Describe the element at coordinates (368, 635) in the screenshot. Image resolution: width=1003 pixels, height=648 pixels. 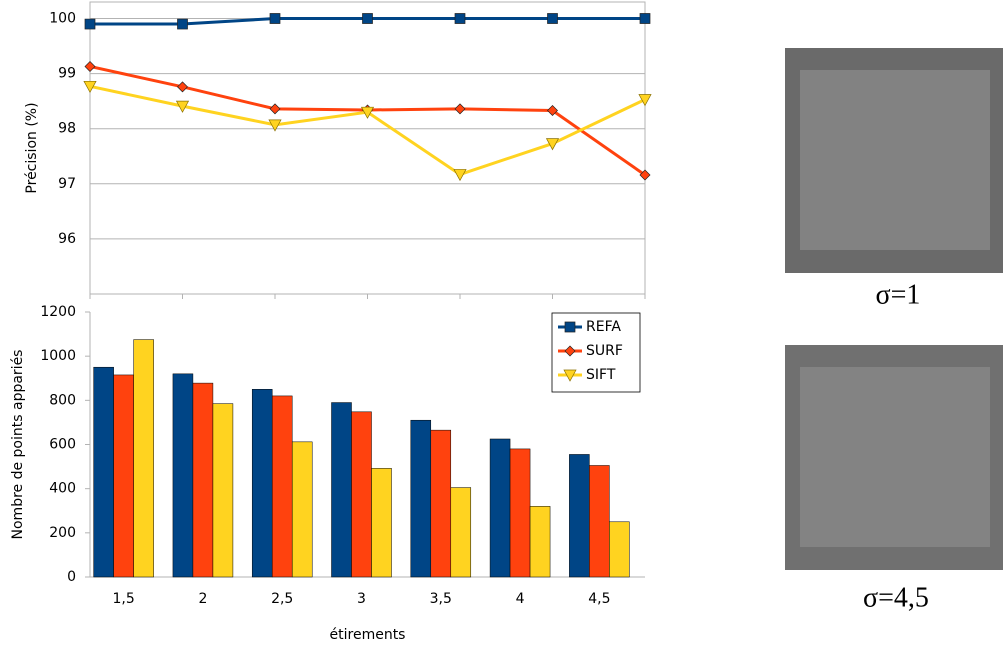
I see `x-axis-label: étirements` at that location.